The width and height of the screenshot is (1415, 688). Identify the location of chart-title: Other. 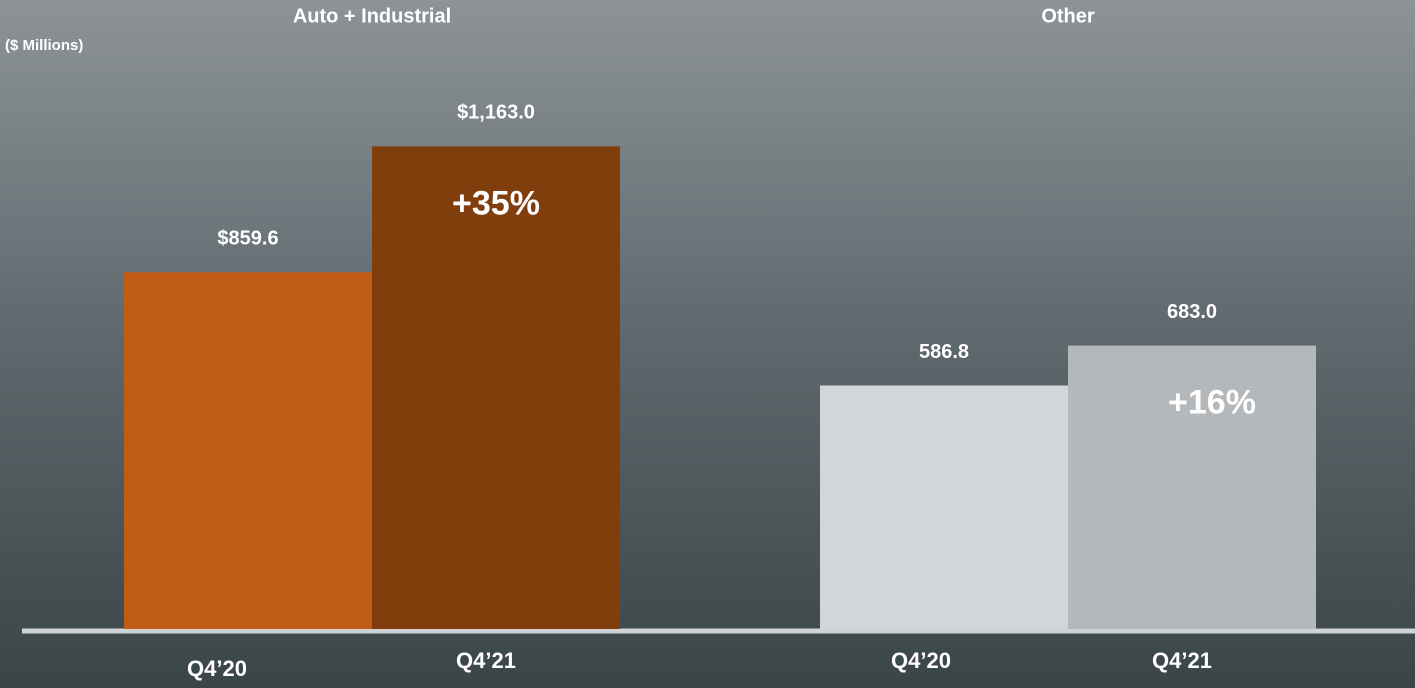
(1068, 16).